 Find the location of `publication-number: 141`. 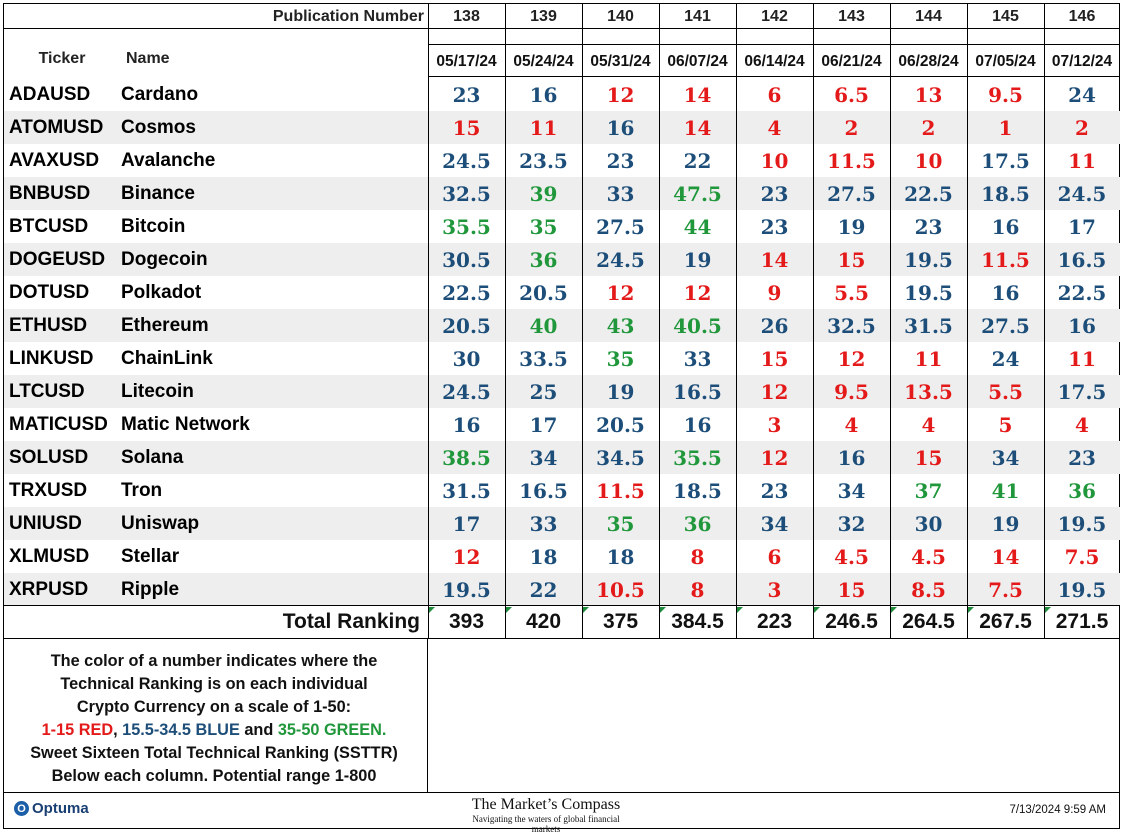

publication-number: 141 is located at coordinates (697, 16).